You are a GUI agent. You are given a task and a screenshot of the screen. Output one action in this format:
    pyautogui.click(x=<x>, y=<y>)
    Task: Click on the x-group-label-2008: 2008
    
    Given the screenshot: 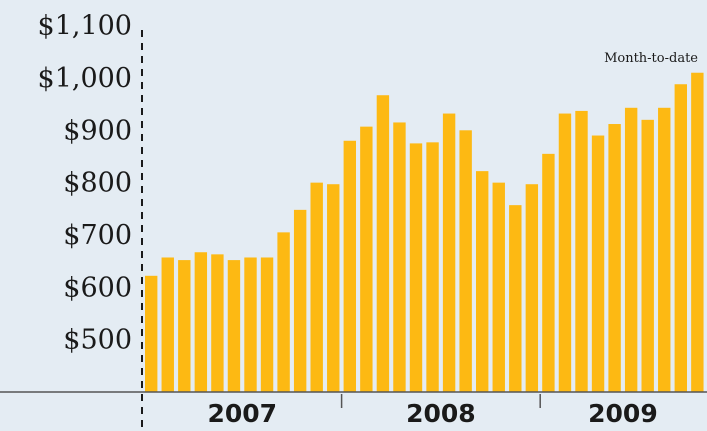 What is the action you would take?
    pyautogui.click(x=441, y=413)
    